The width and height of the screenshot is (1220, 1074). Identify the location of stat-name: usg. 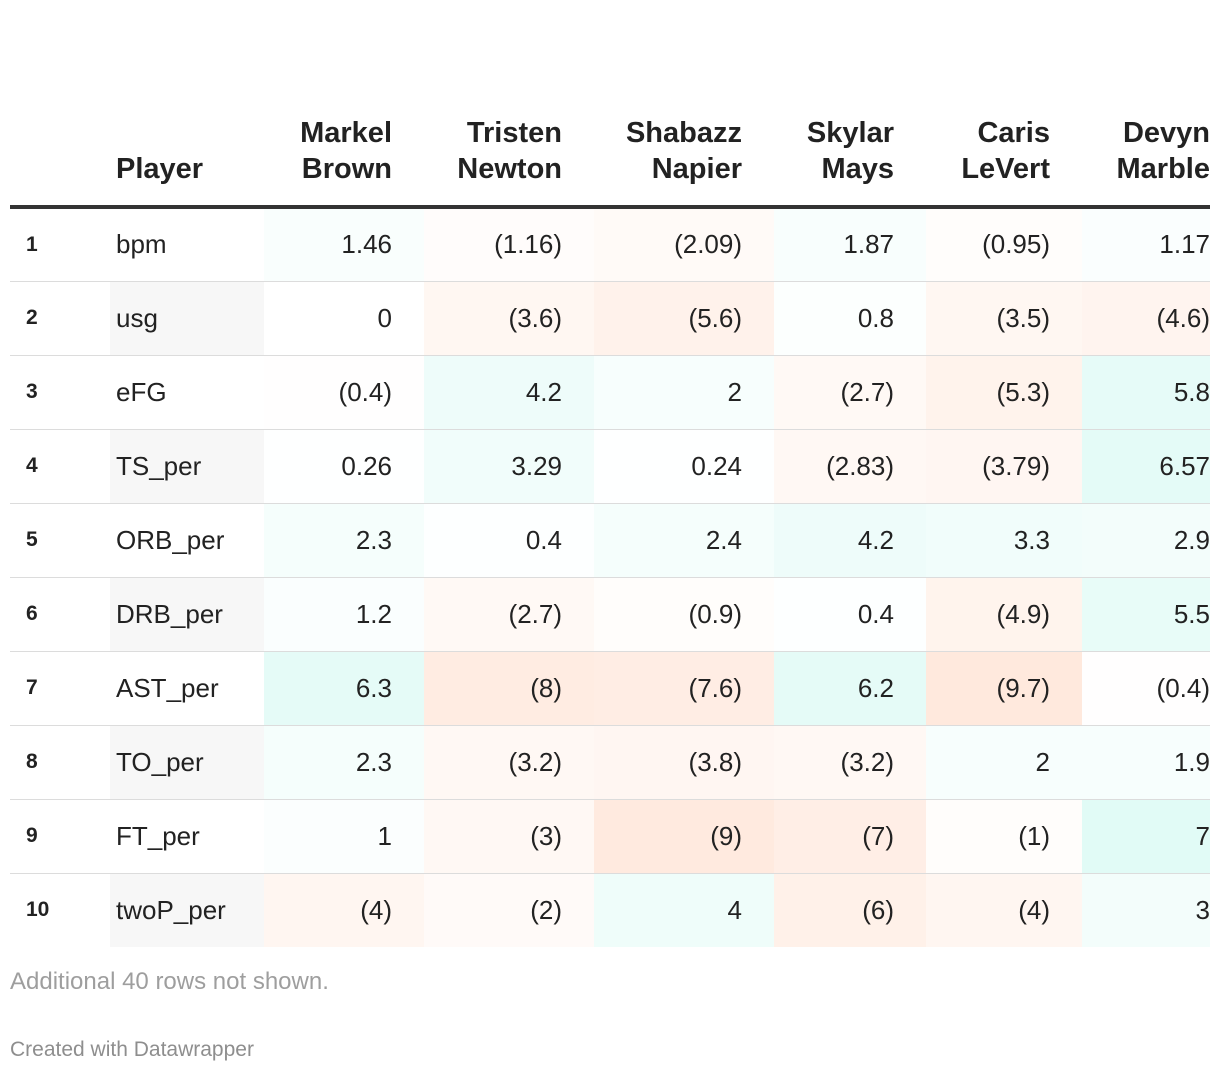
(187, 318).